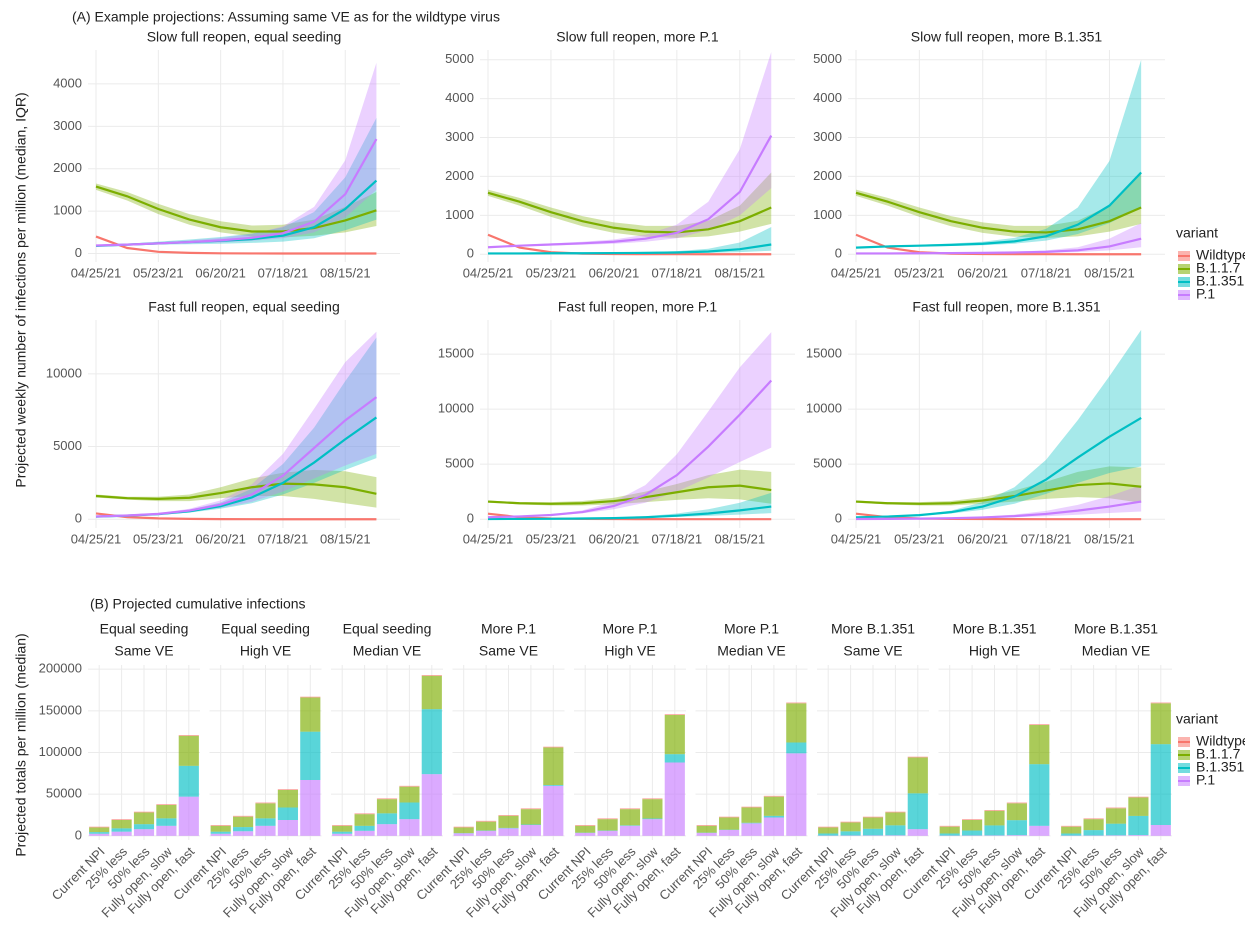  Describe the element at coordinates (751, 651) in the screenshot. I see `panel-title: Median VE` at that location.